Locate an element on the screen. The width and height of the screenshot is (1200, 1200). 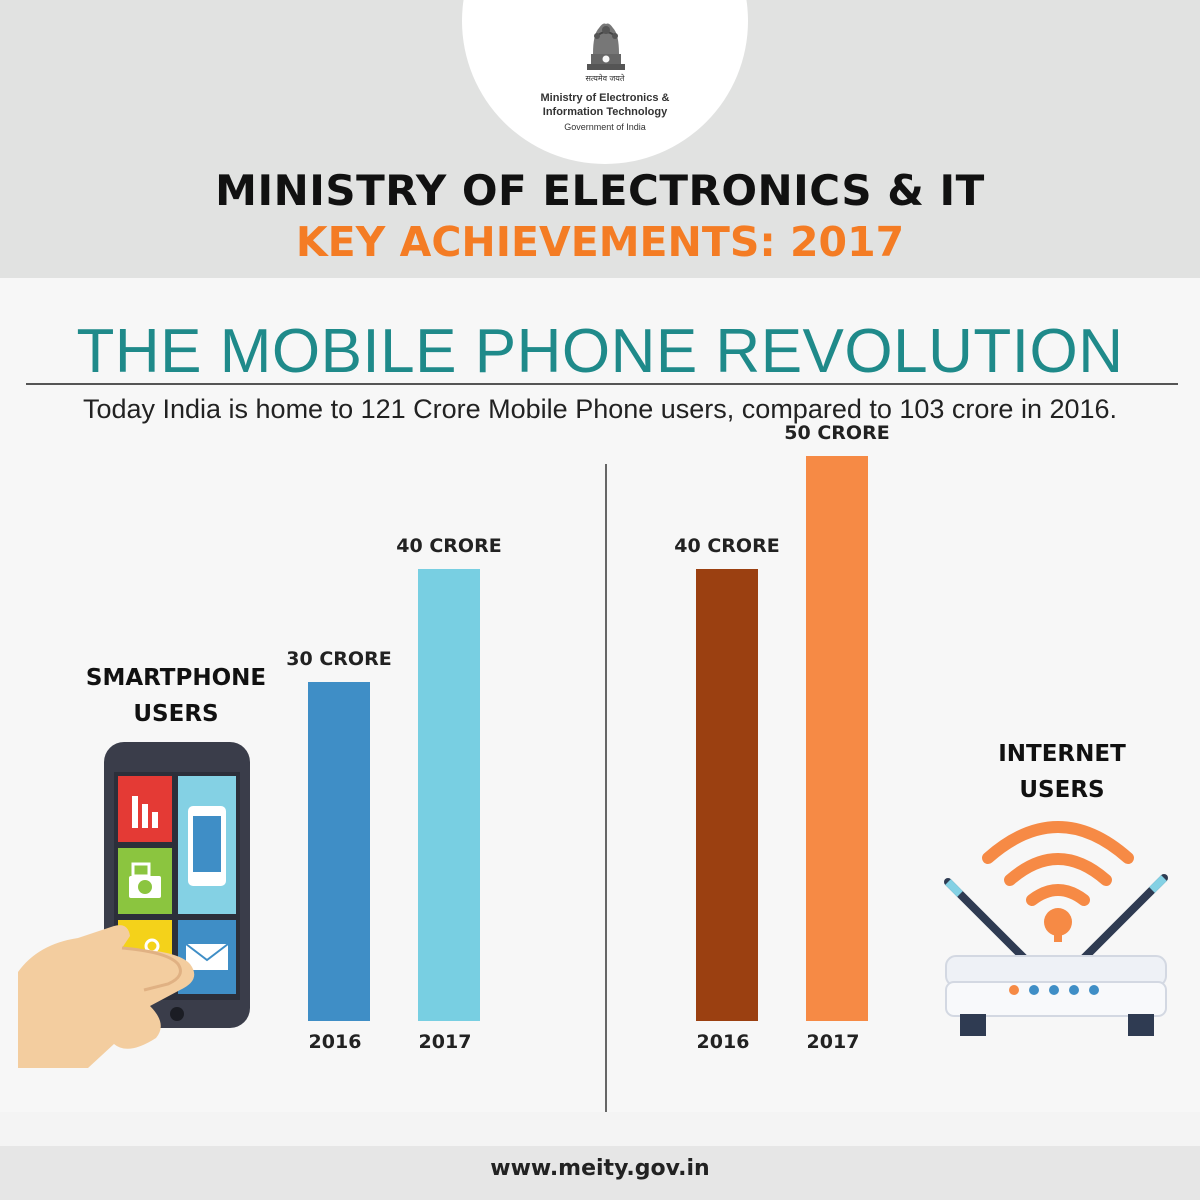
page-subtitle: KEY ACHIEVEMENTS: 2017 is located at coordinates (600, 242).